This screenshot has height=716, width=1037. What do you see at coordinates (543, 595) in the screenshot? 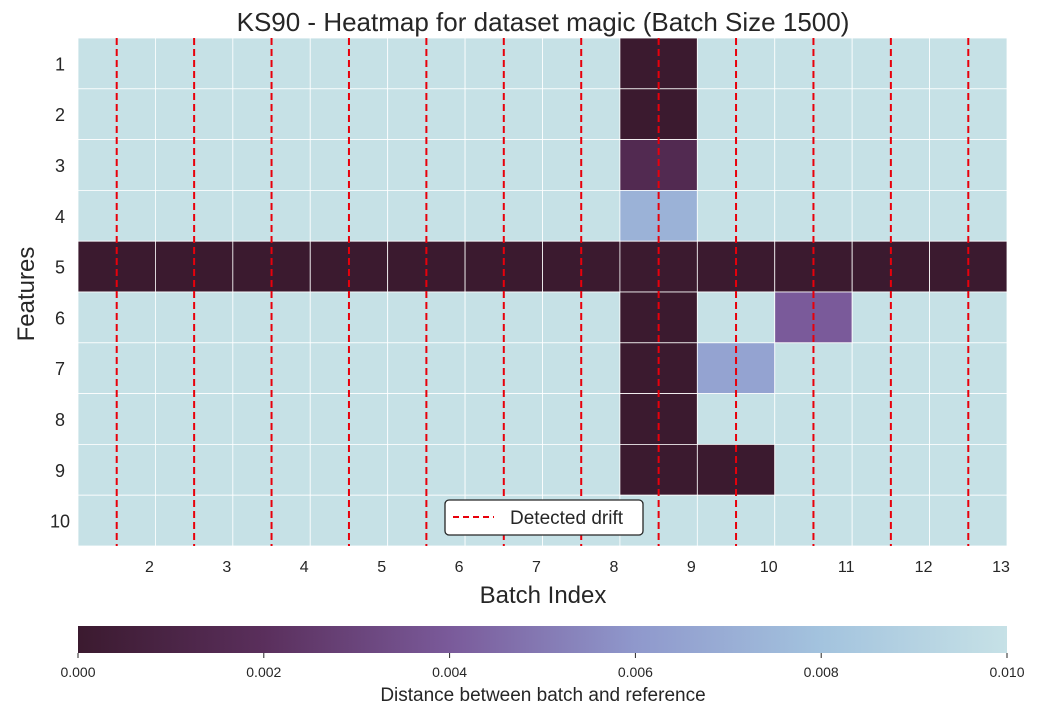
I see `x-axis-title: Batch Index` at bounding box center [543, 595].